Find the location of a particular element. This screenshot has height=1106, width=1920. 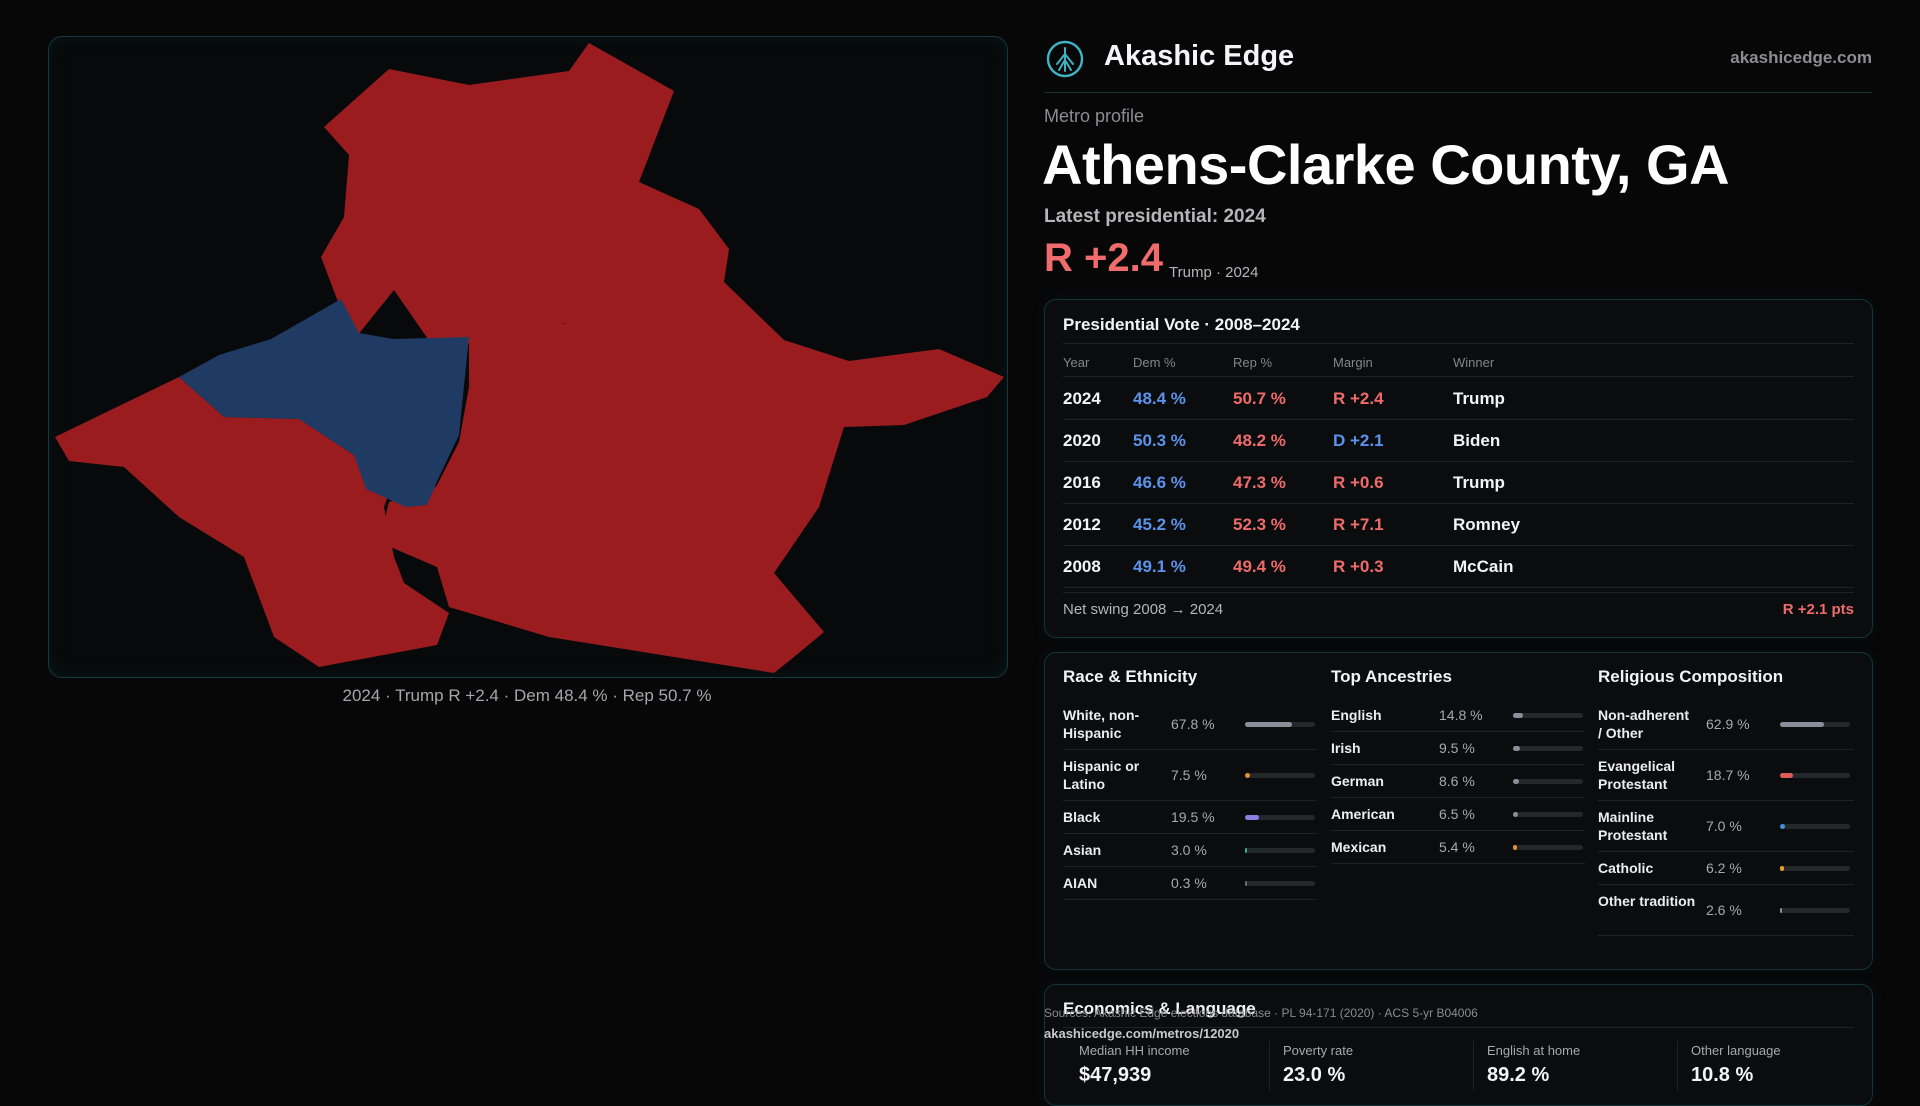

table-row: 2012 45.2 % 52.3 % R +7.1 Romney is located at coordinates (1458, 525).